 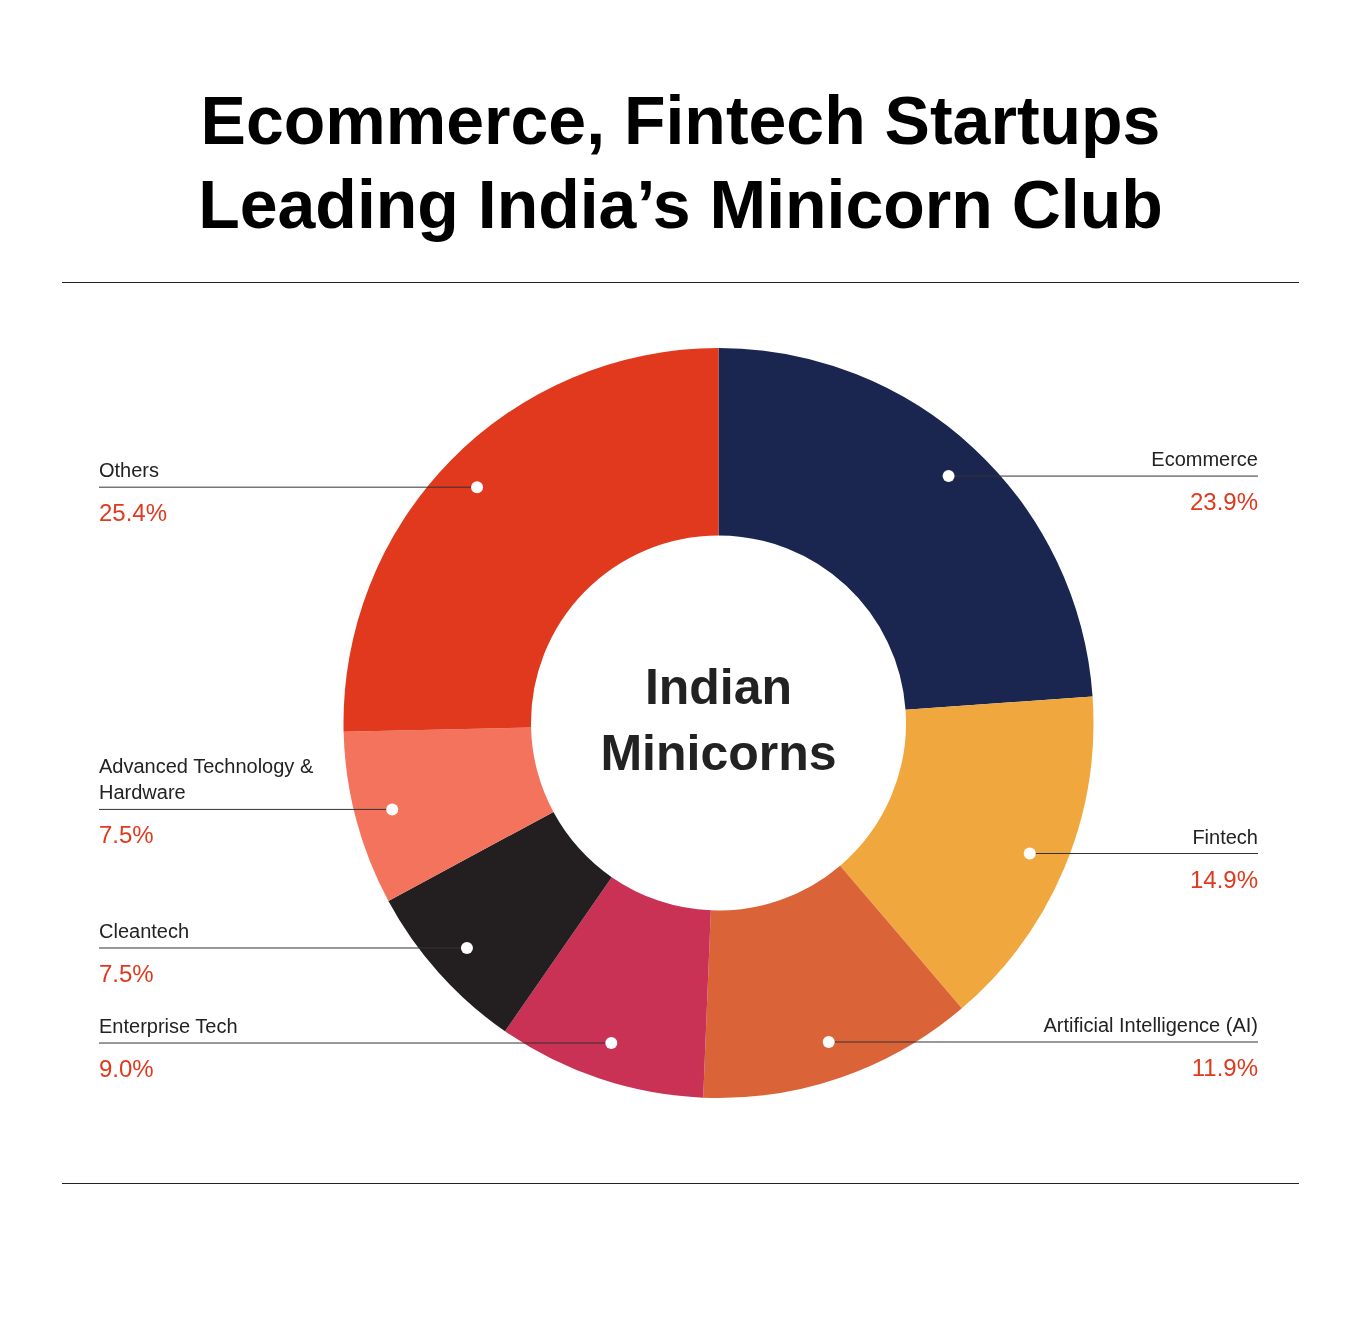 What do you see at coordinates (206, 779) in the screenshot?
I see `slice-label: Advanced Technology & Hardware` at bounding box center [206, 779].